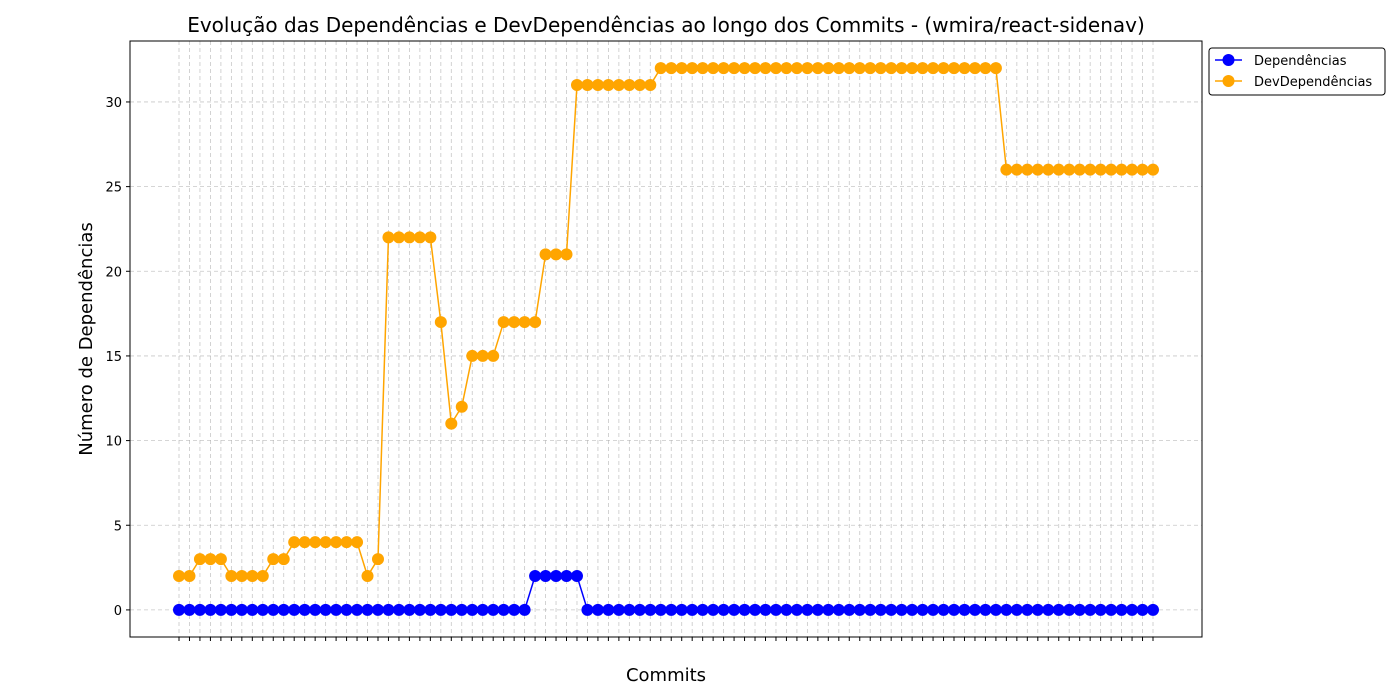 The height and width of the screenshot is (700, 1400). I want to click on y-tick-label: 15, so click(113, 357).